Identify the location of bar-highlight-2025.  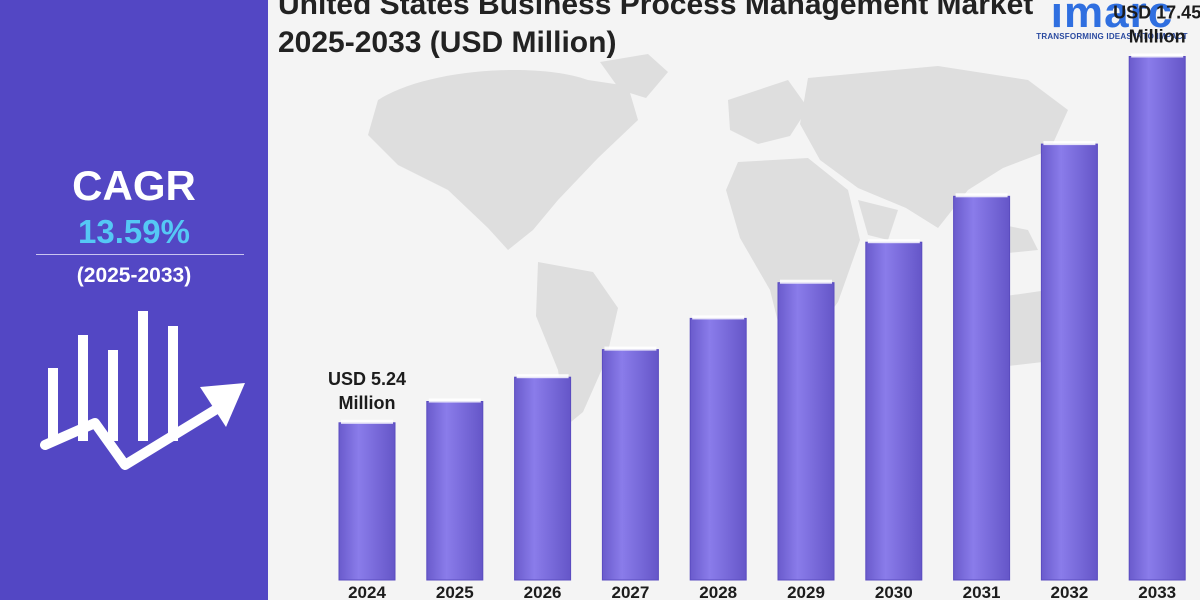
(454, 400).